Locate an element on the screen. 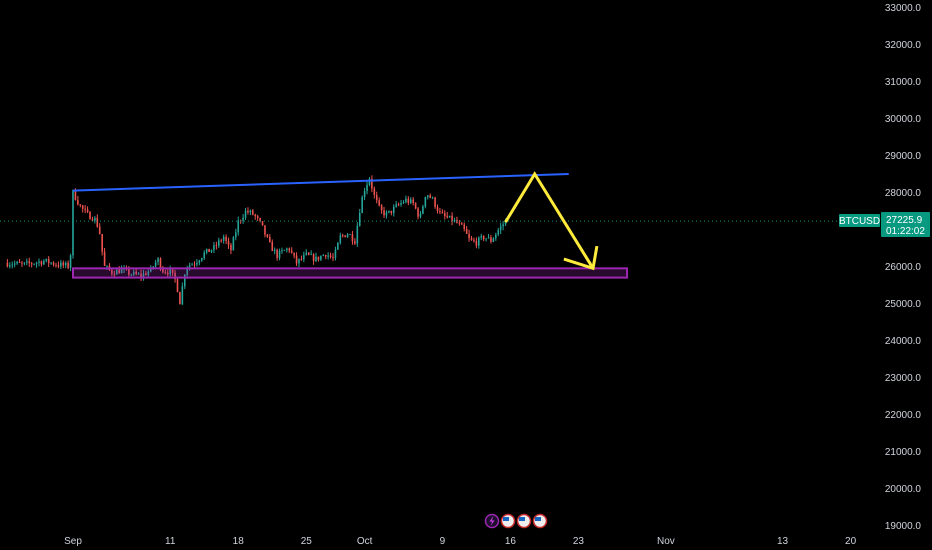 This screenshot has width=932, height=550. support-zone is located at coordinates (350, 273).